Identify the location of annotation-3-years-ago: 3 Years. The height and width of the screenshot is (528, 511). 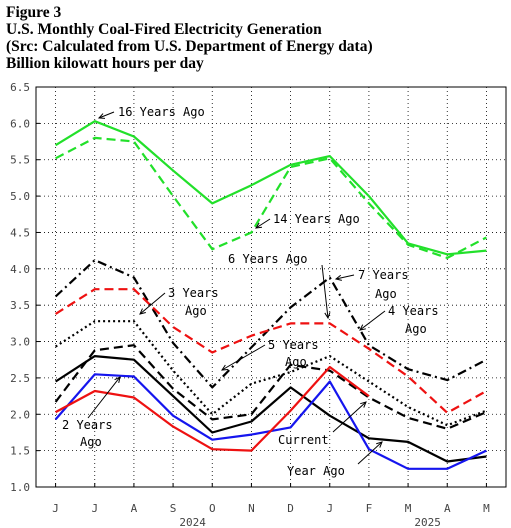
(193, 293).